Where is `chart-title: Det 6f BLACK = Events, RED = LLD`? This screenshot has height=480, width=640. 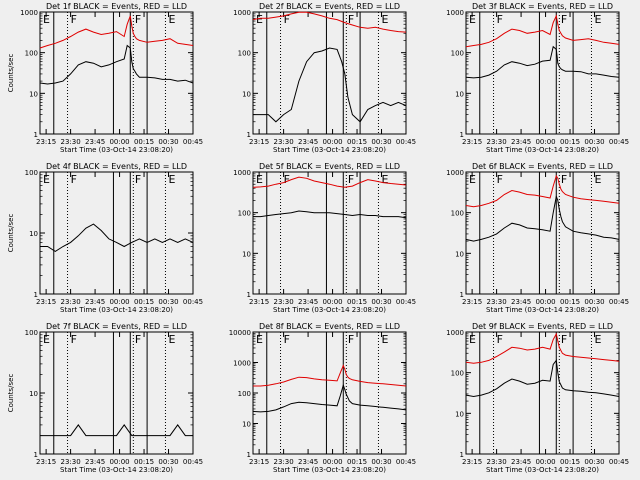 chart-title: Det 6f BLACK = Events, RED = LLD is located at coordinates (542, 166).